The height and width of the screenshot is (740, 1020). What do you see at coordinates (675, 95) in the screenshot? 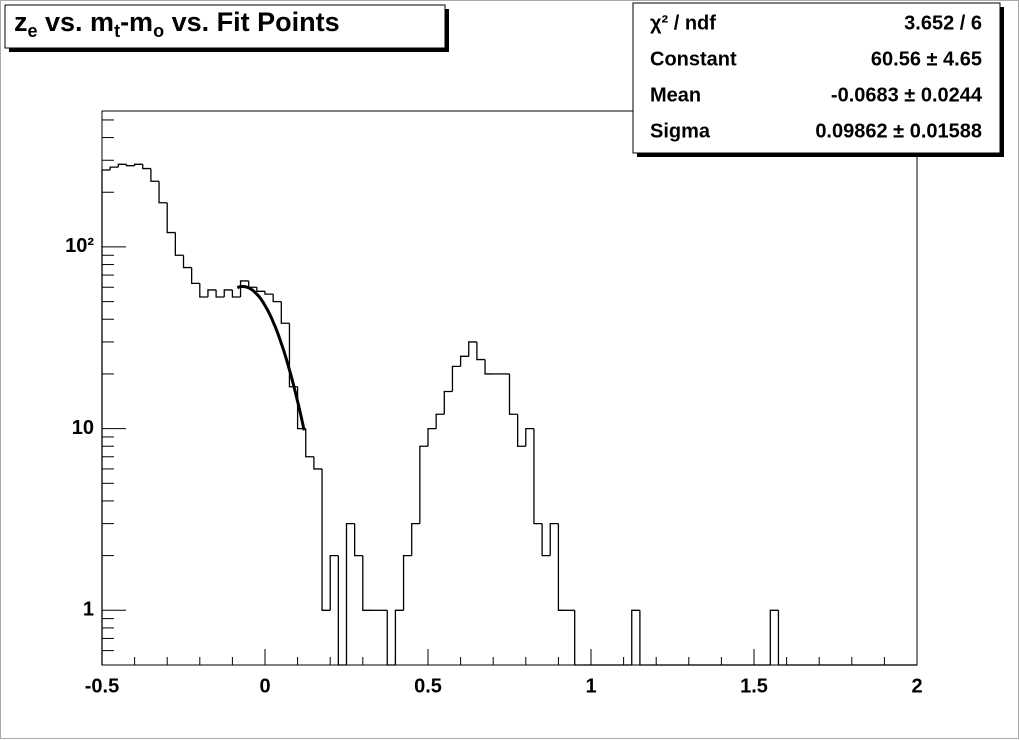
I see `stat-name: Mean` at bounding box center [675, 95].